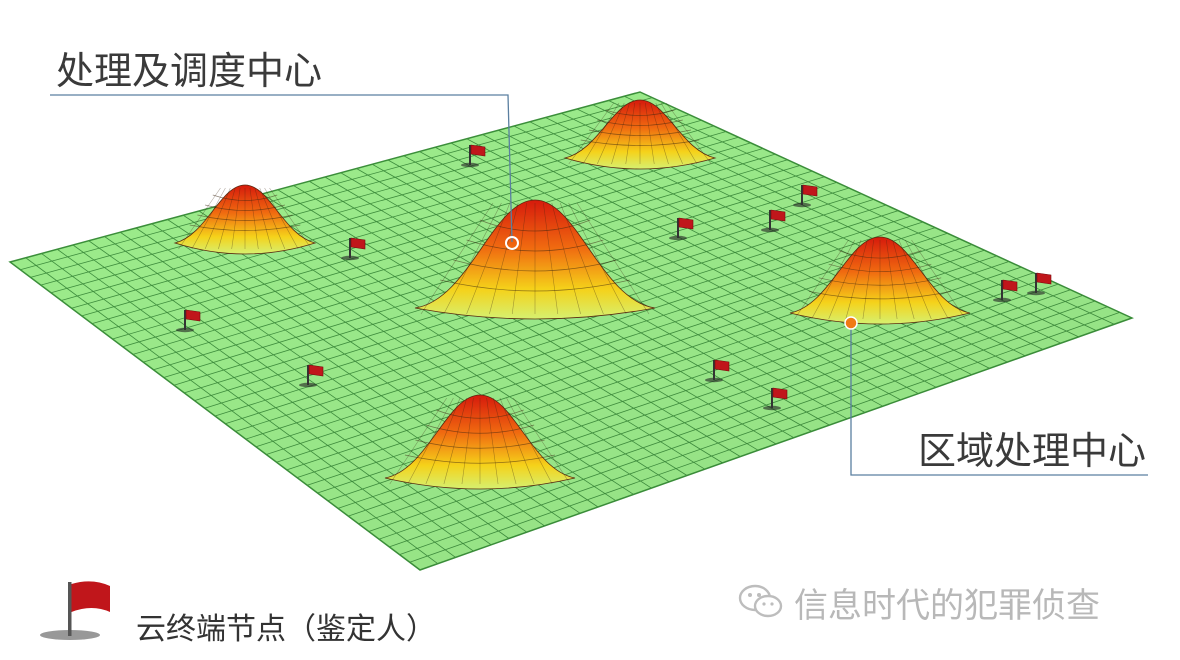 The width and height of the screenshot is (1180, 660). What do you see at coordinates (512, 243) in the screenshot?
I see `processing-center-marker` at bounding box center [512, 243].